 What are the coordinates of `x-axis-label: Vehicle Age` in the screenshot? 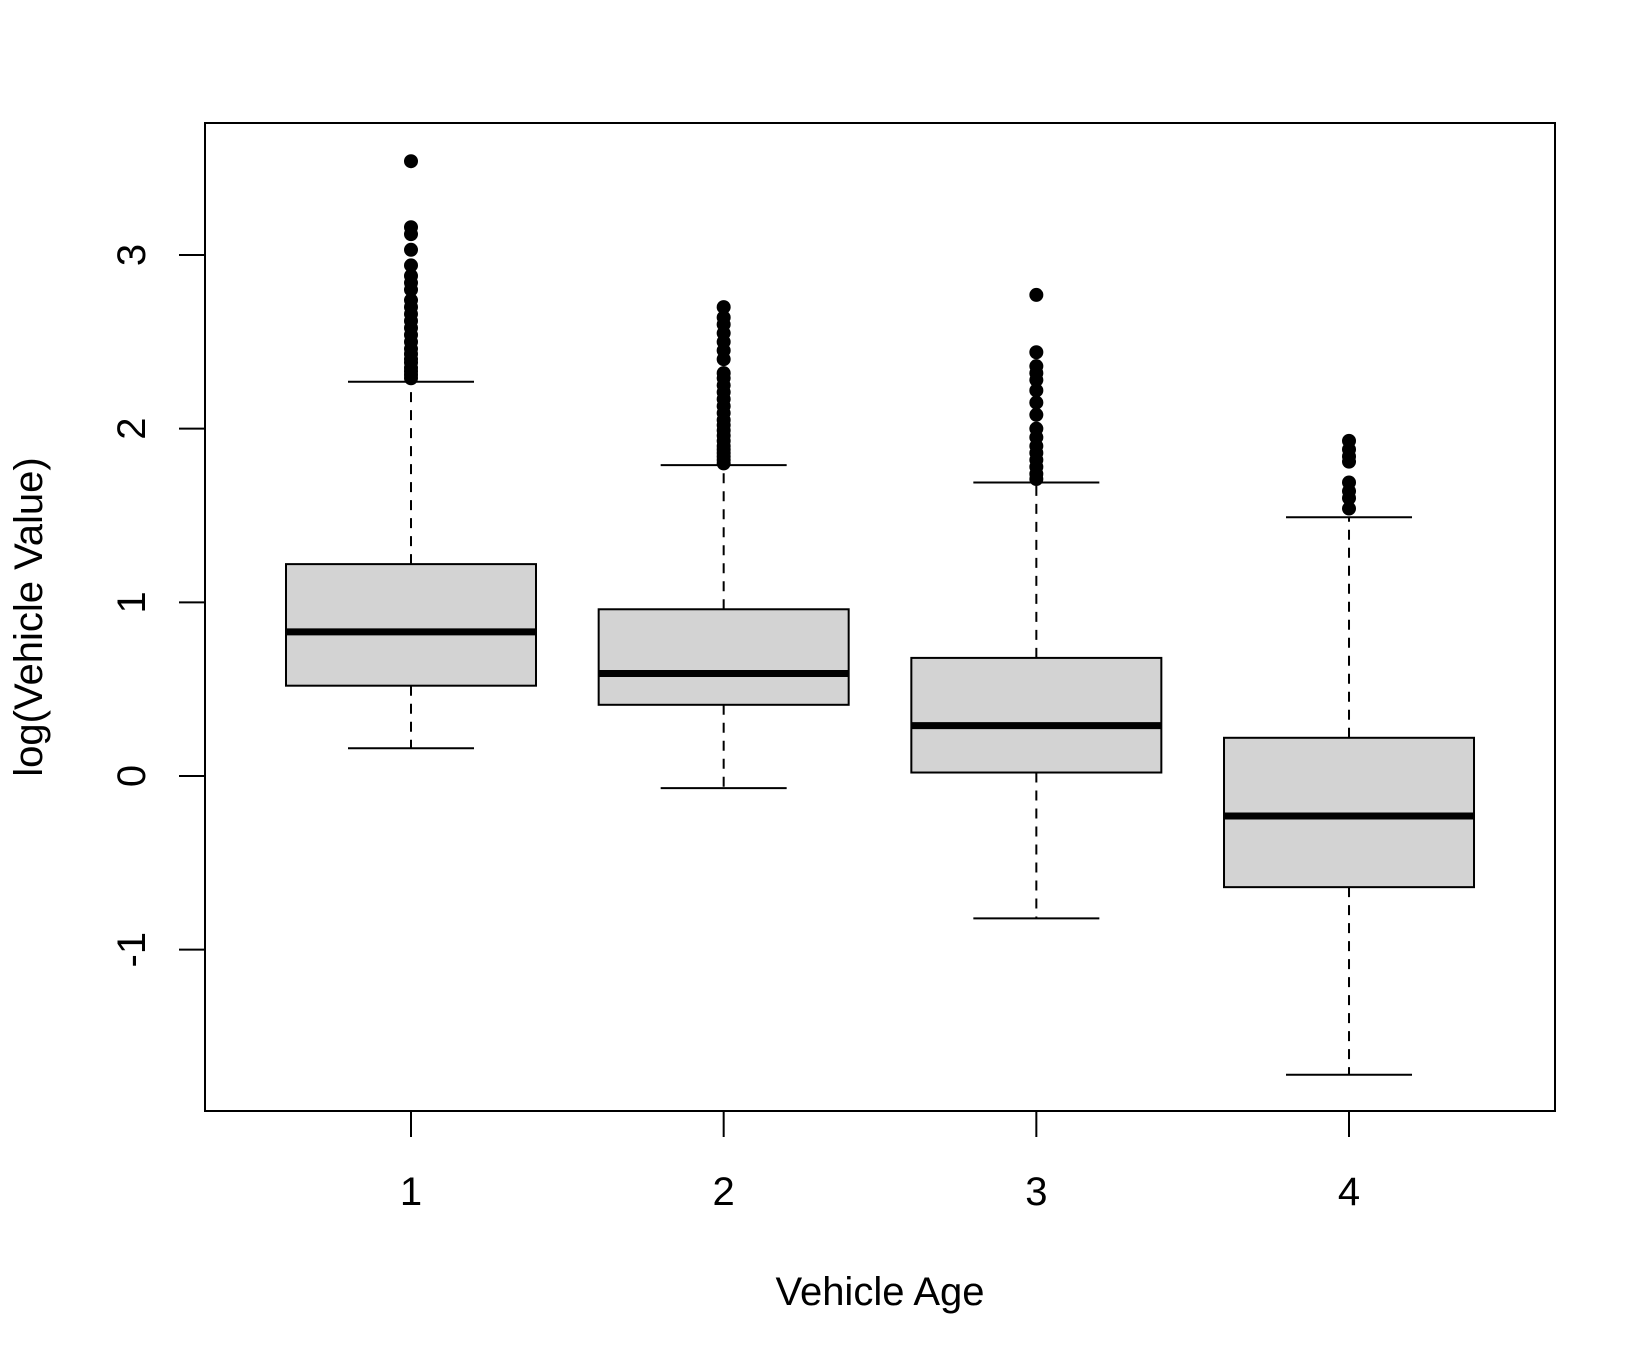 It's located at (879, 1292).